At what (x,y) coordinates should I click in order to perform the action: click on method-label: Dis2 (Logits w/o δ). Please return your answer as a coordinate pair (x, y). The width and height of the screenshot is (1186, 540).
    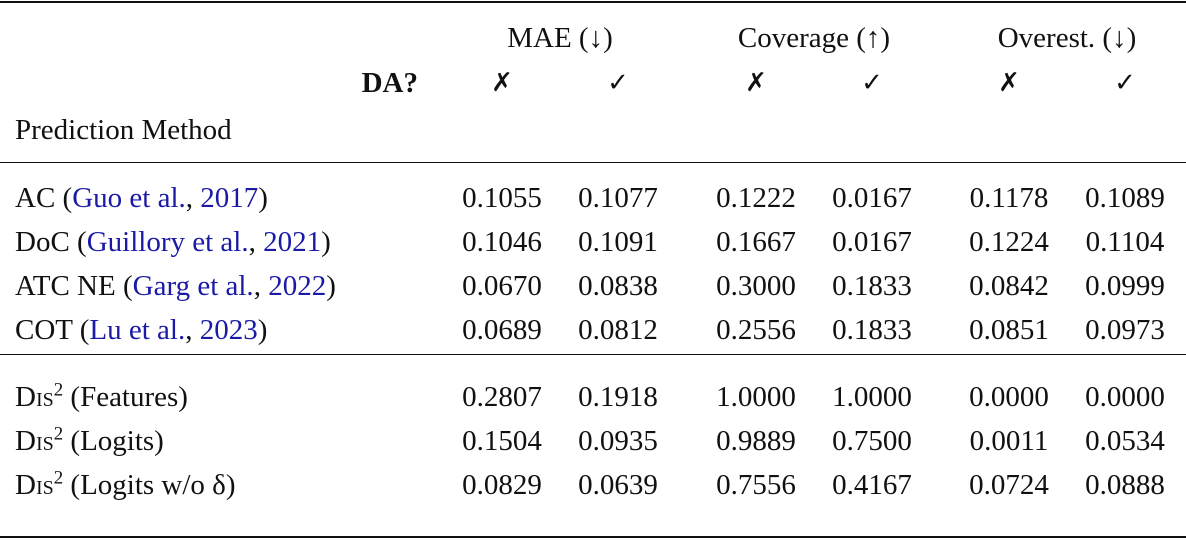
    Looking at the image, I should click on (125, 485).